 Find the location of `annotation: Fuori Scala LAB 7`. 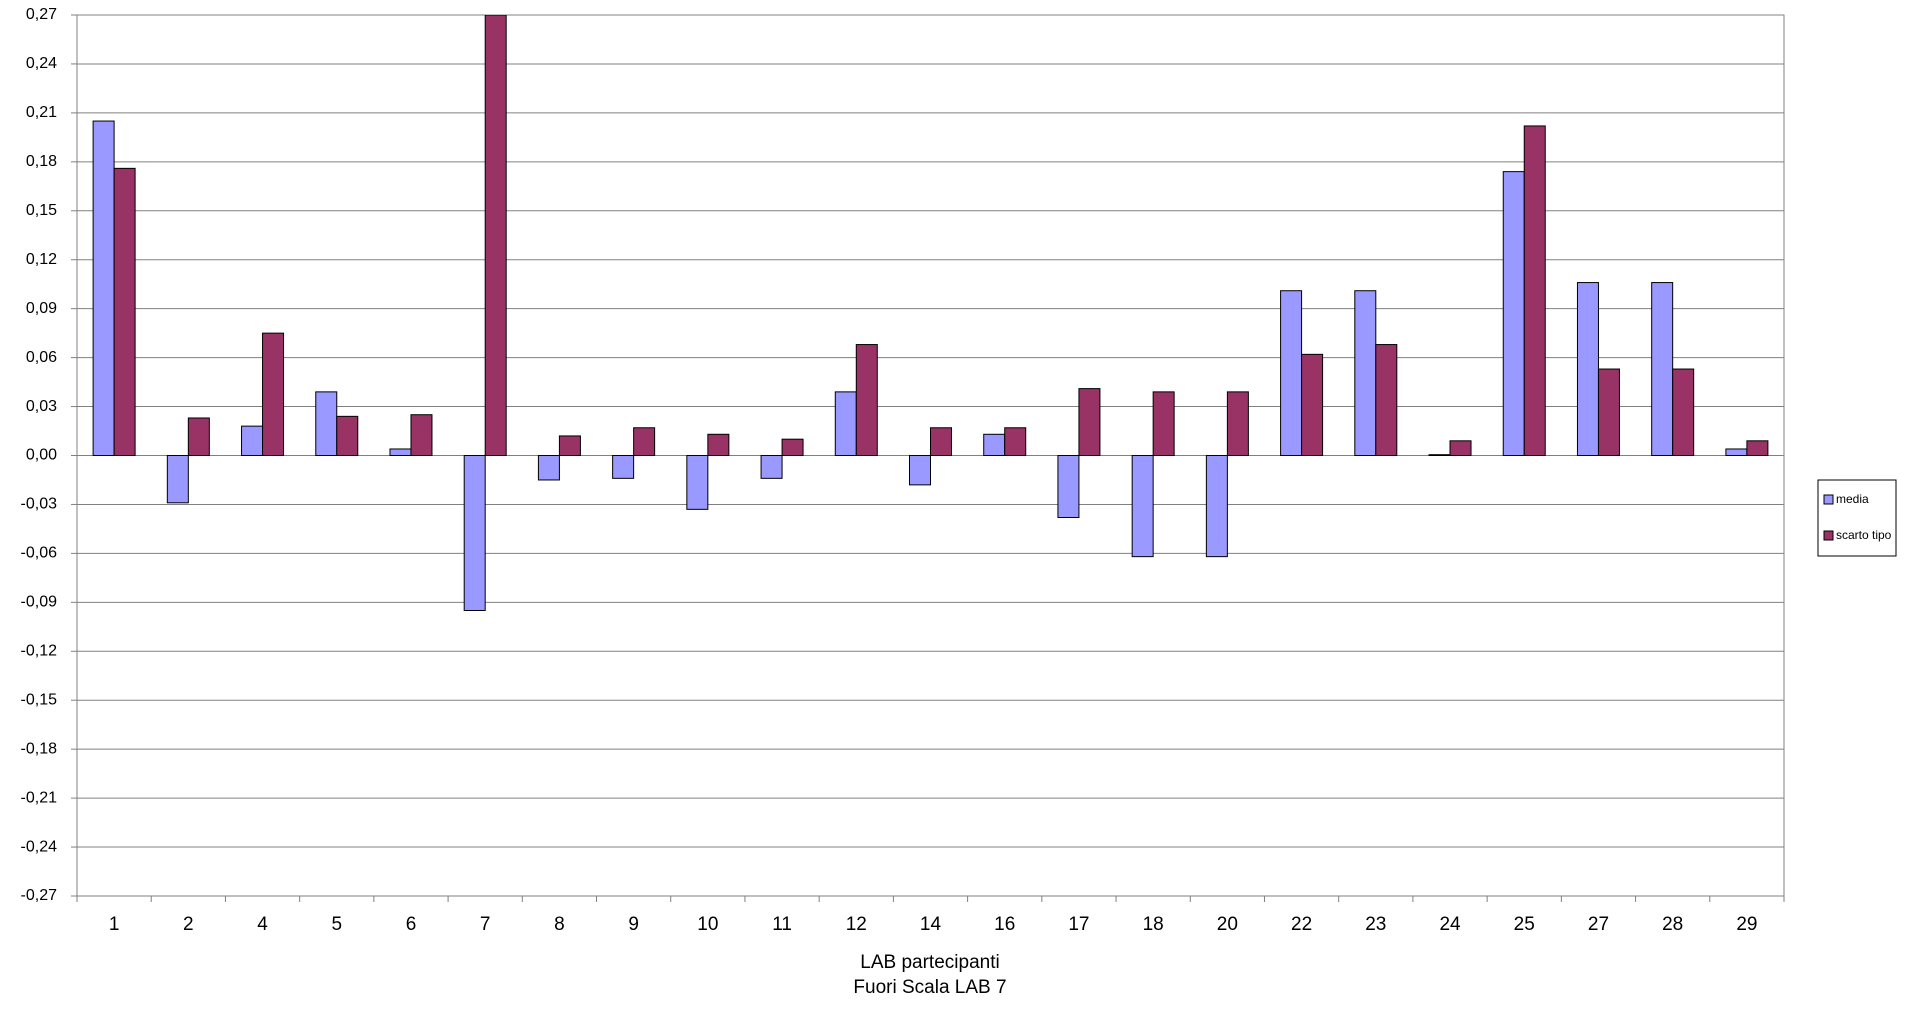

annotation: Fuori Scala LAB 7 is located at coordinates (929, 987).